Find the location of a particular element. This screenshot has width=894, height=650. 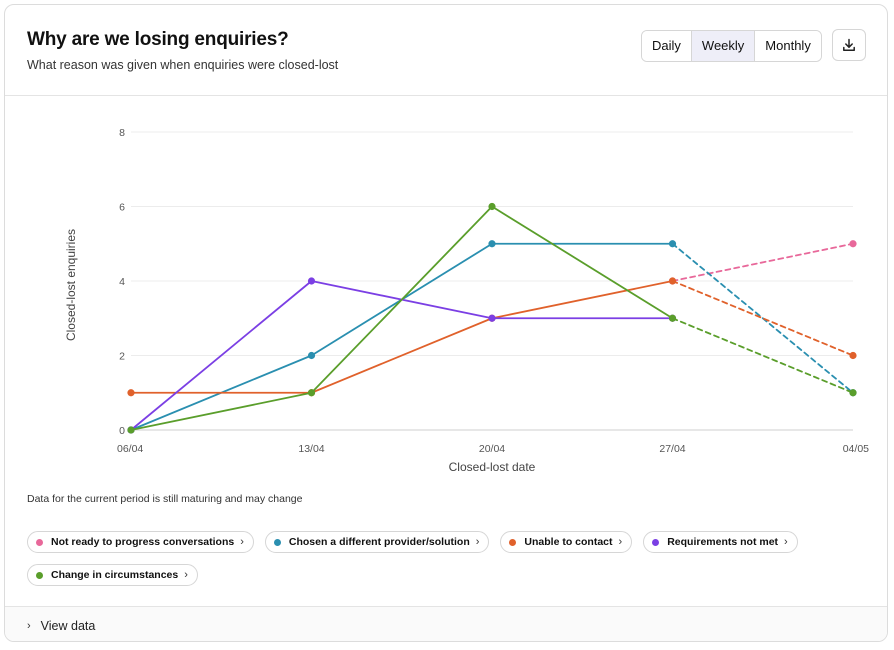

y-tick-label: 4 is located at coordinates (122, 282).